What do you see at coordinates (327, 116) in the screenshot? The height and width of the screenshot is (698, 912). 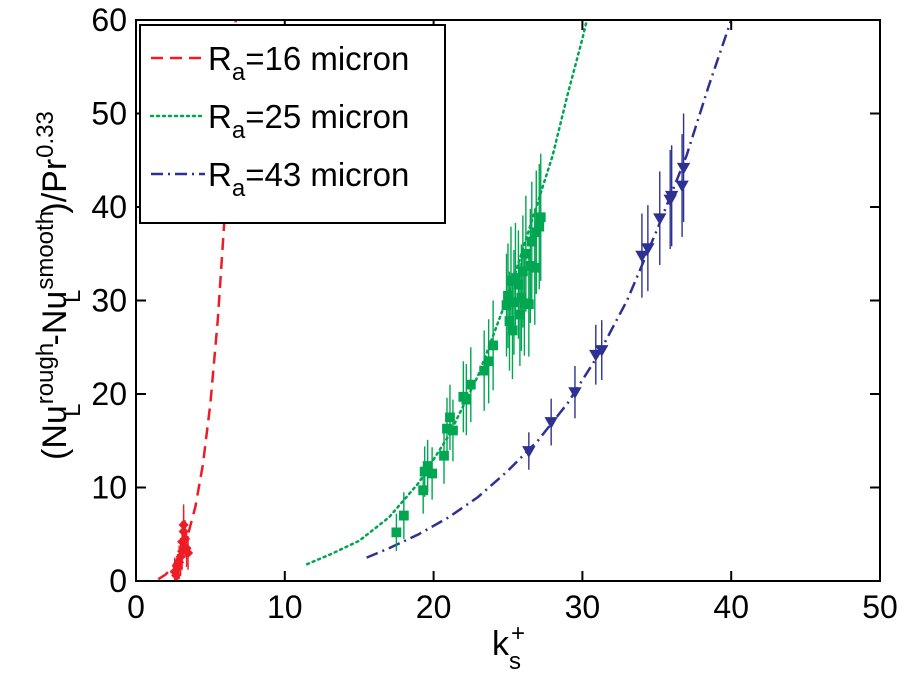 I see `legend-label-tail-r-a-25-micron: =25 micron` at bounding box center [327, 116].